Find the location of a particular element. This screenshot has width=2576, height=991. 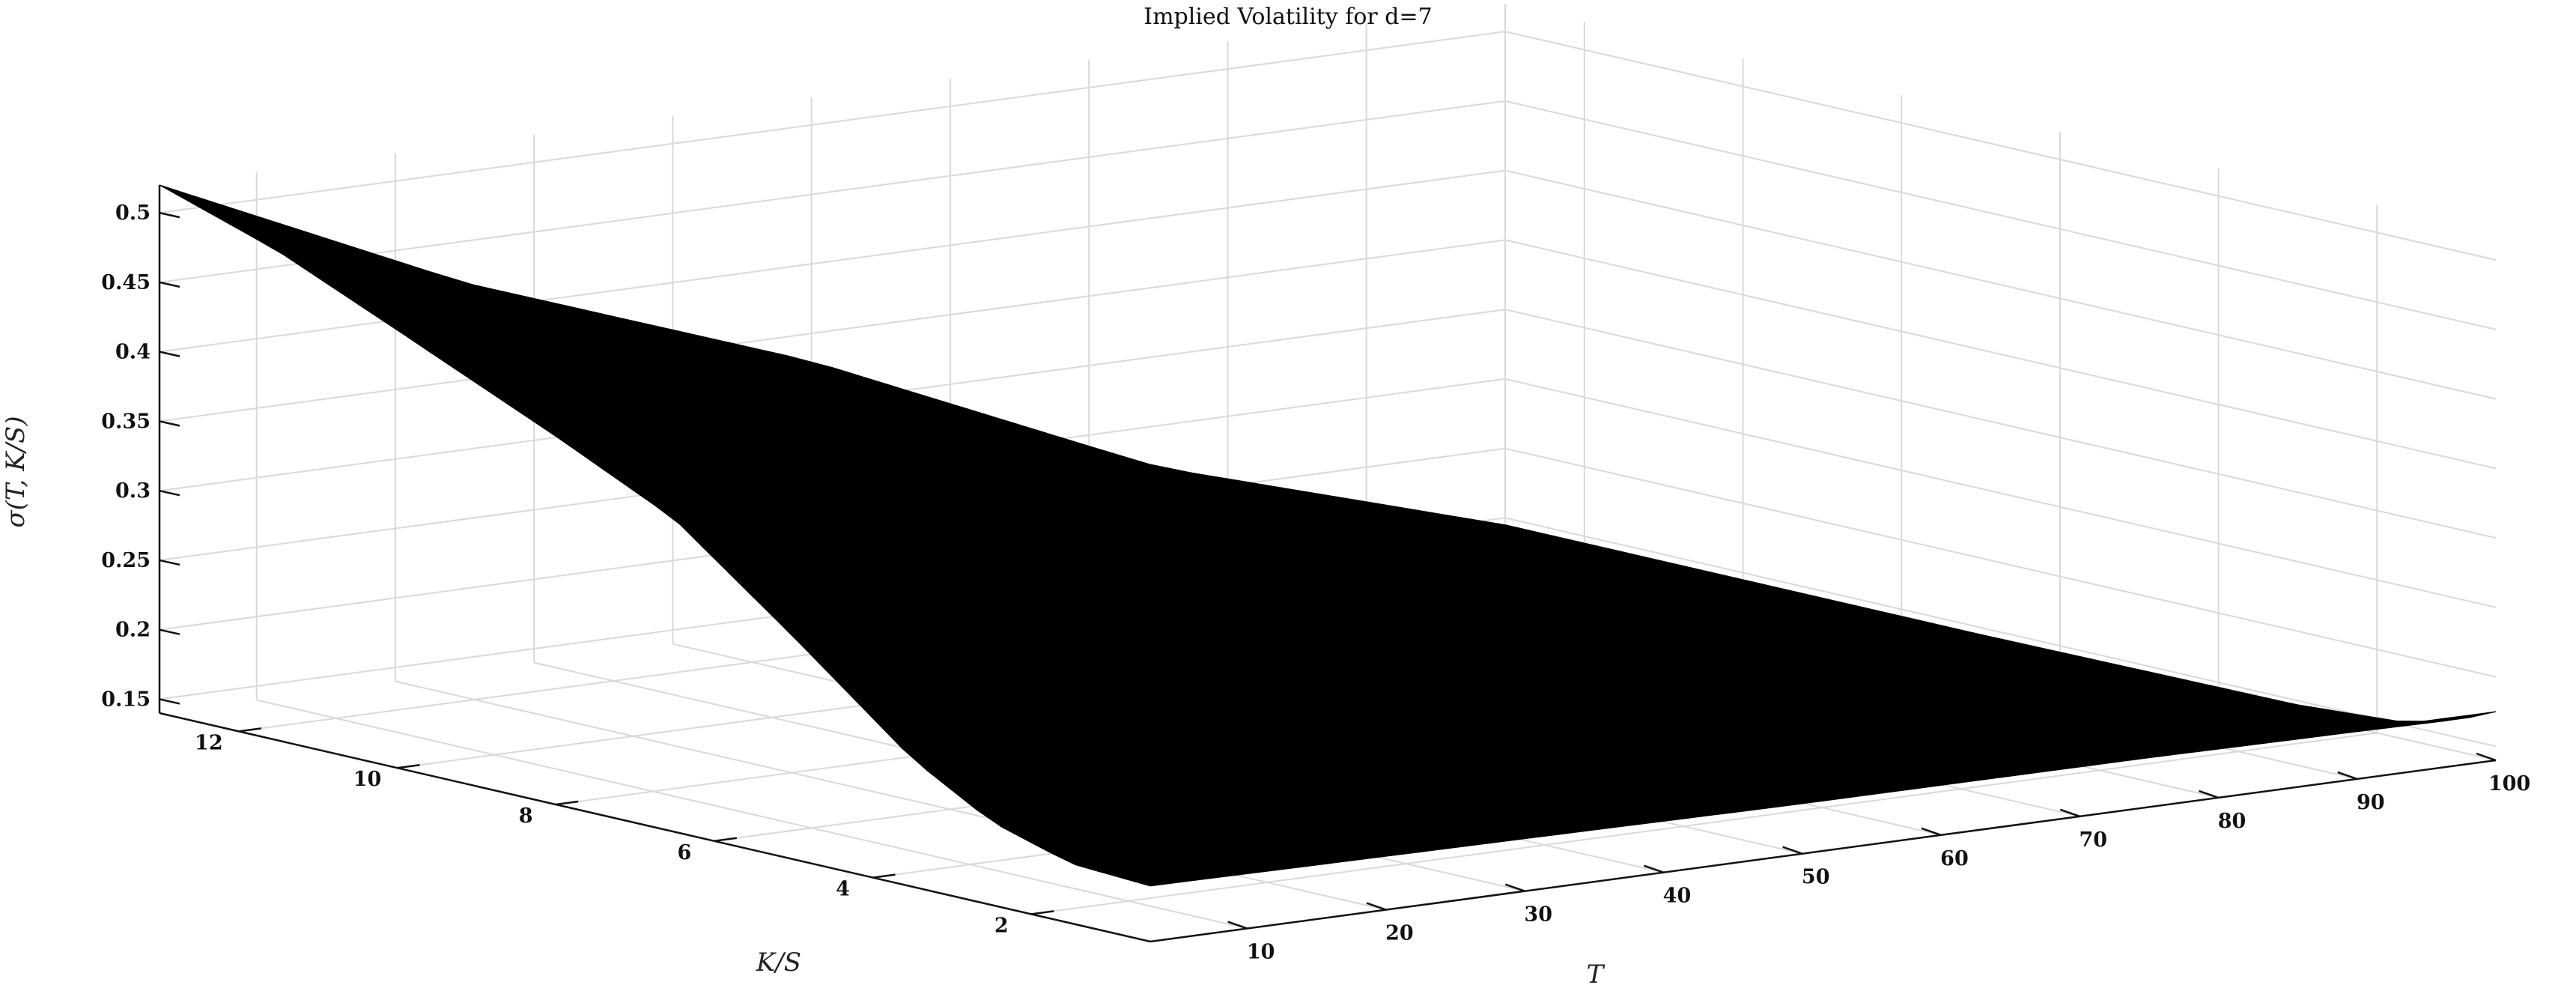

y-tick-label: 10 is located at coordinates (367, 779).